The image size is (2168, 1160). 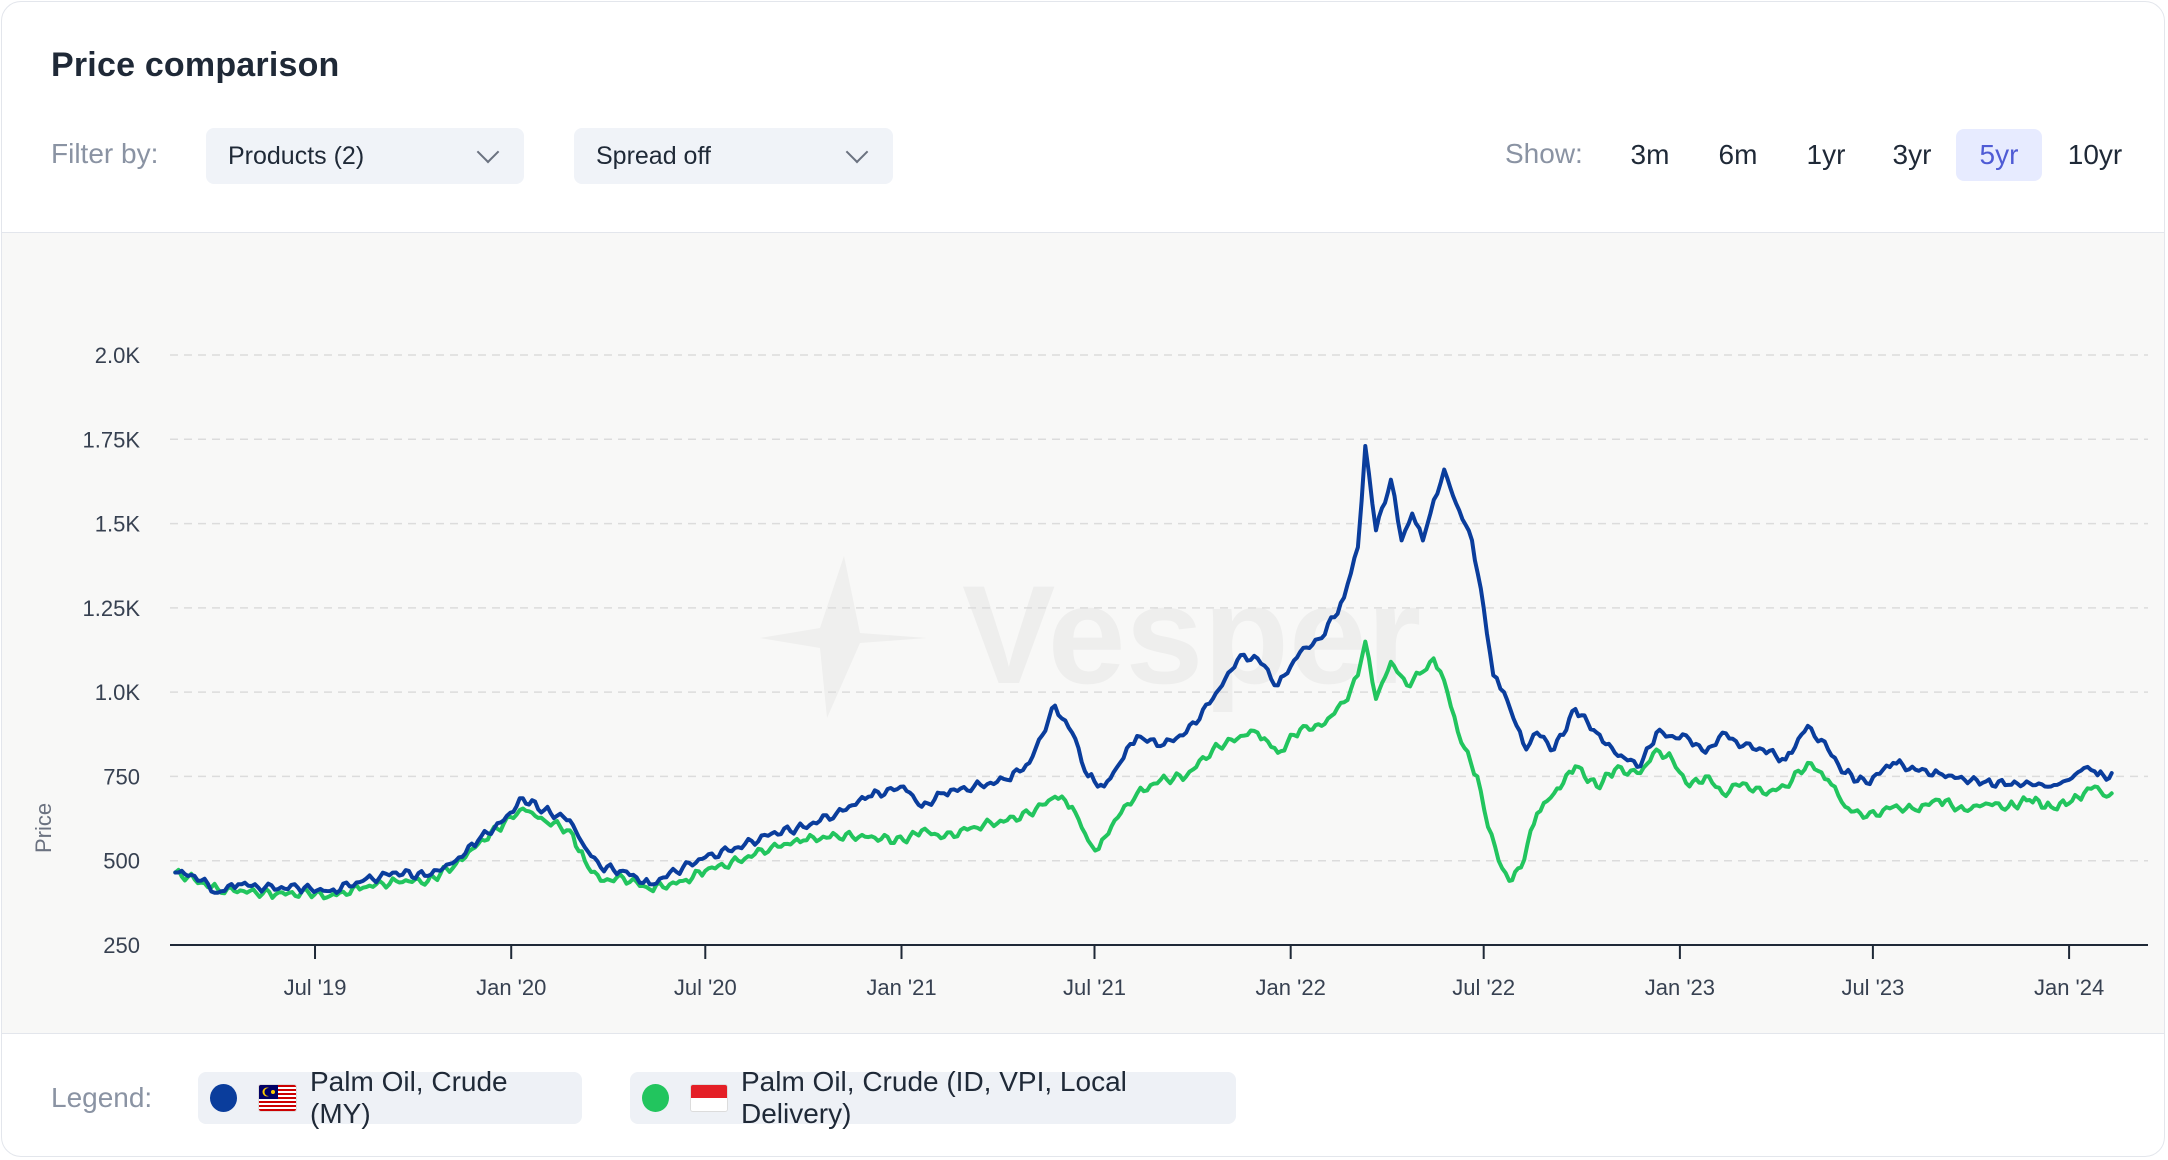 What do you see at coordinates (118, 692) in the screenshot?
I see `y-tick-label: 1.0K` at bounding box center [118, 692].